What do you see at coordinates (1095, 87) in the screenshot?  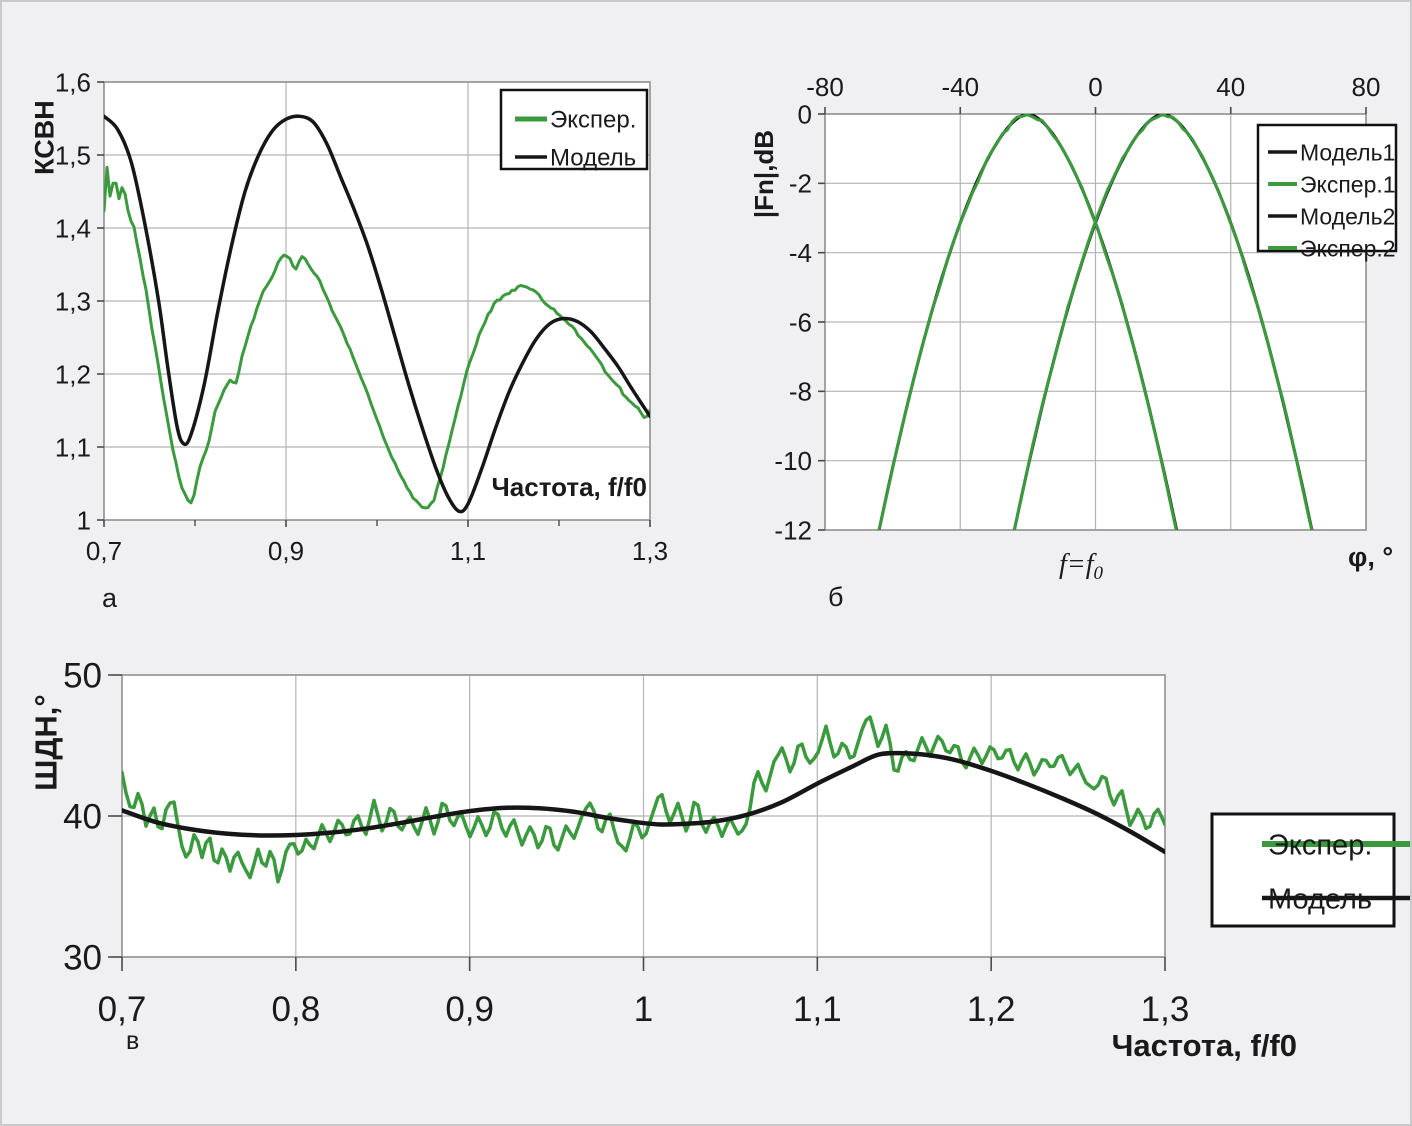 I see `x-tick-label: 0` at bounding box center [1095, 87].